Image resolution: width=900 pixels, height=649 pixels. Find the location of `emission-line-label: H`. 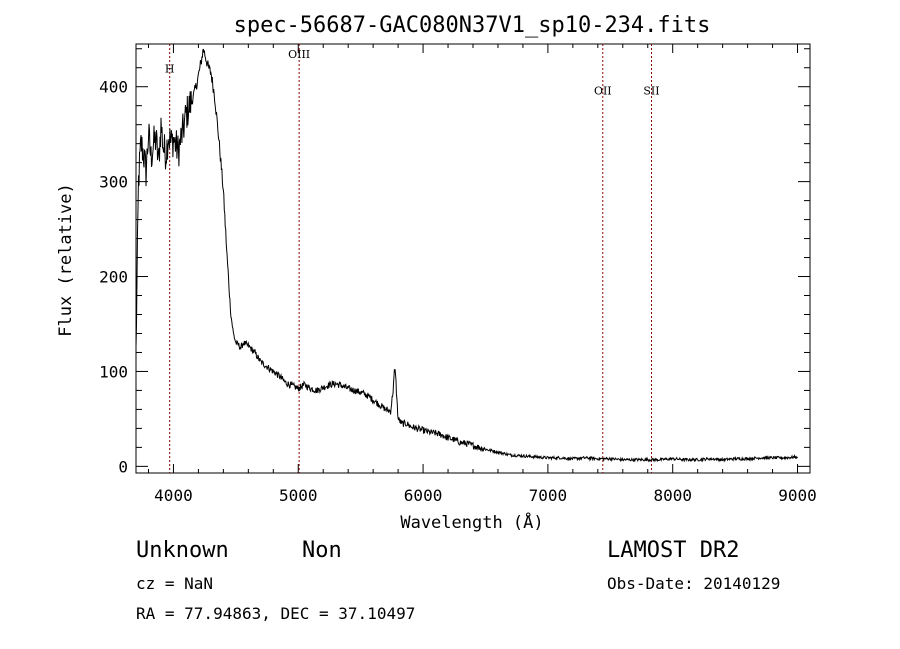

emission-line-label: H is located at coordinates (170, 68).